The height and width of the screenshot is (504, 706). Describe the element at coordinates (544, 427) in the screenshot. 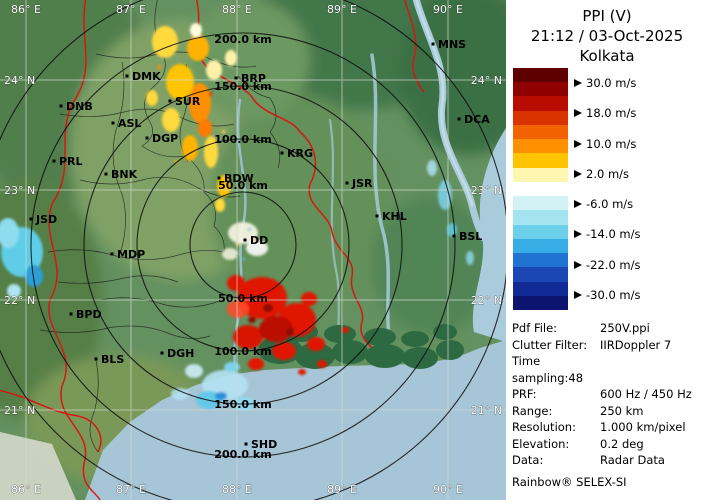

I see `info-label: Resolution:` at that location.